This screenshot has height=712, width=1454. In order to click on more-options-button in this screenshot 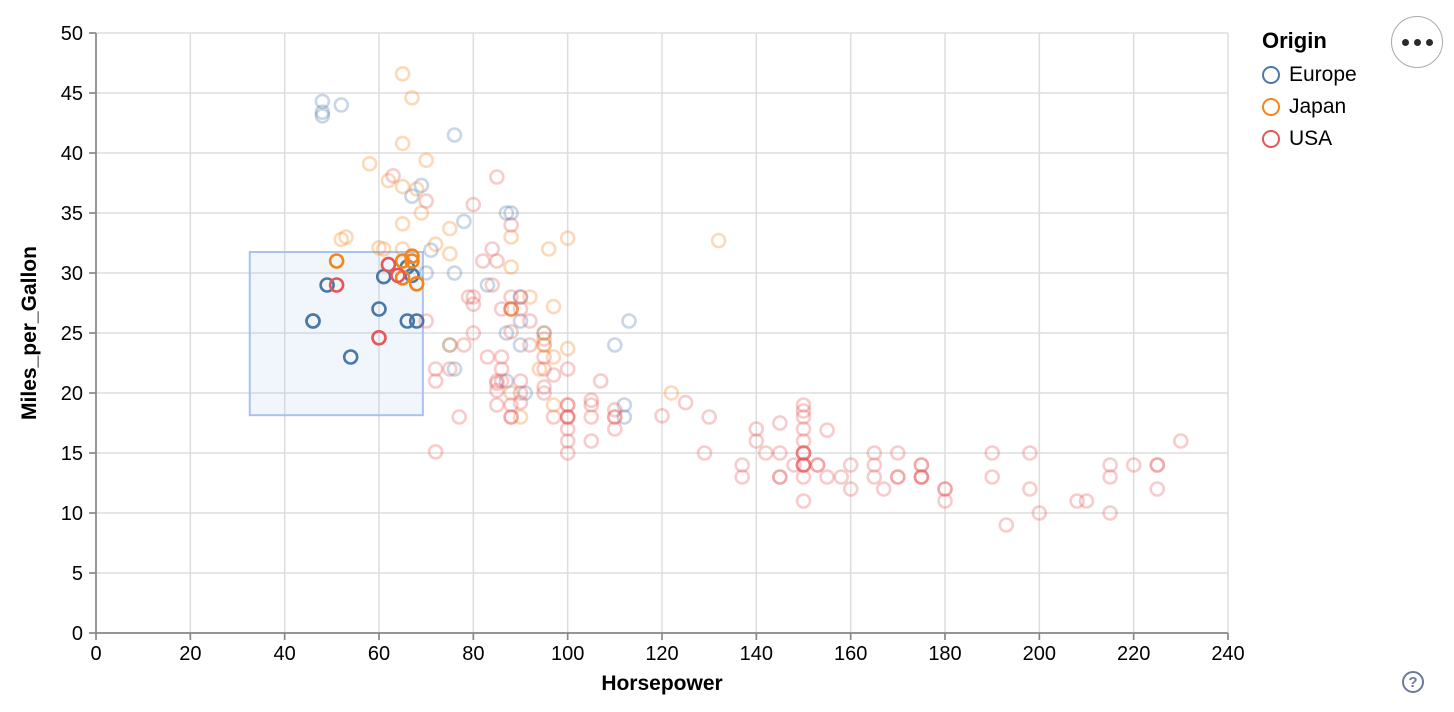, I will do `click(1417, 42)`.